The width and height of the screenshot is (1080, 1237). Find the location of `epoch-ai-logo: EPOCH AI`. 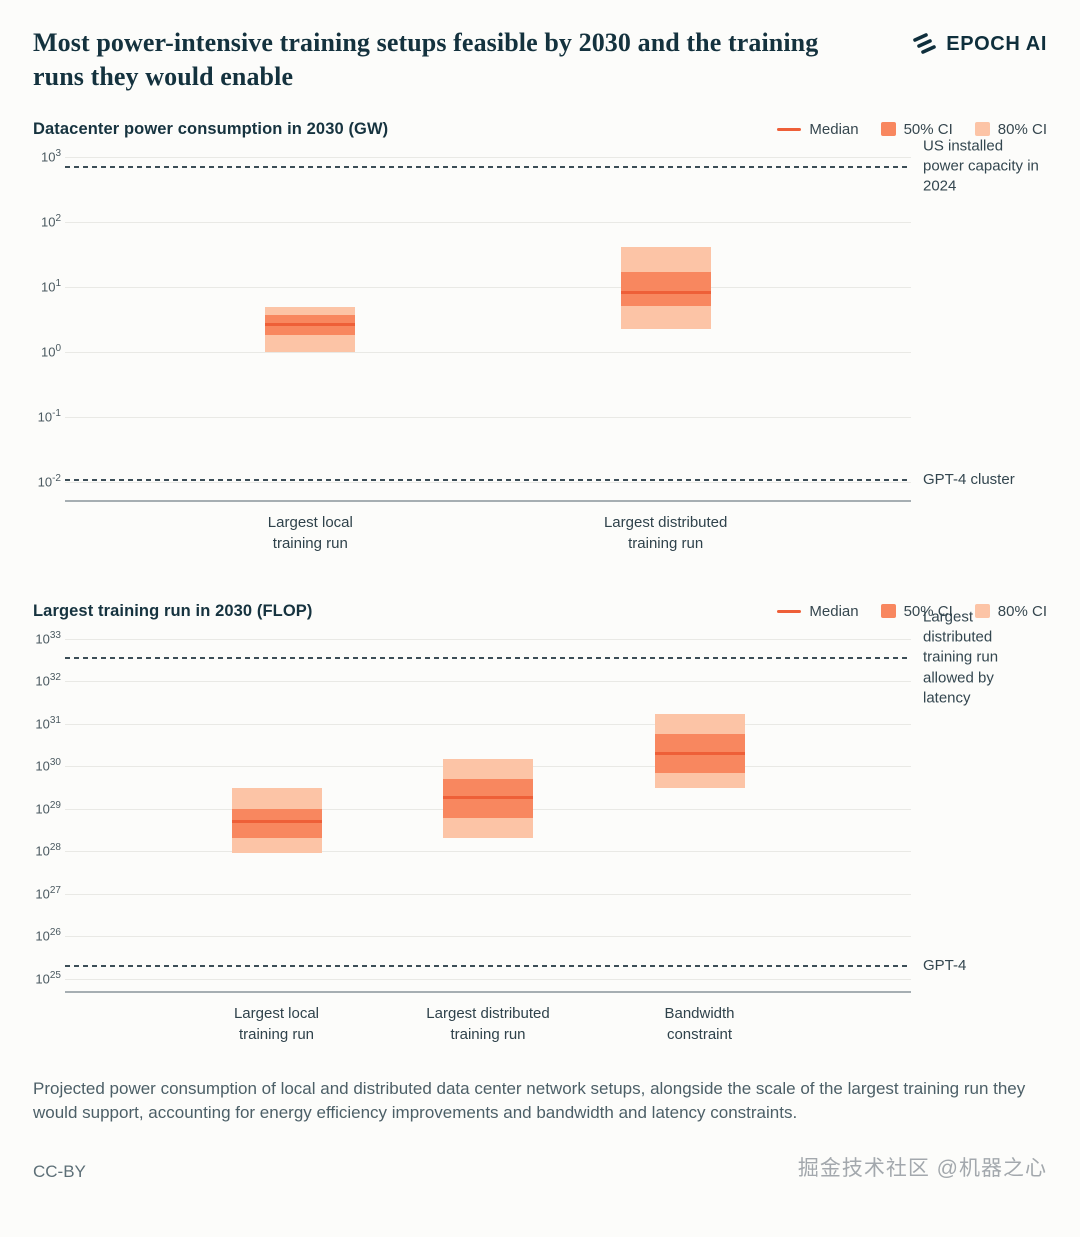

epoch-ai-logo: EPOCH AI is located at coordinates (979, 44).